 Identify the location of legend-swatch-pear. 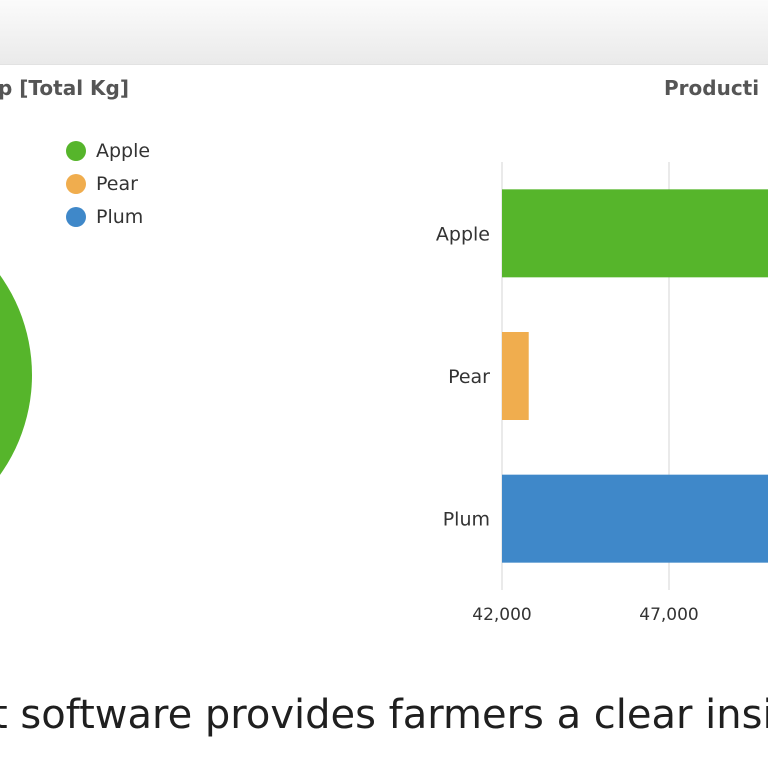
(76, 183).